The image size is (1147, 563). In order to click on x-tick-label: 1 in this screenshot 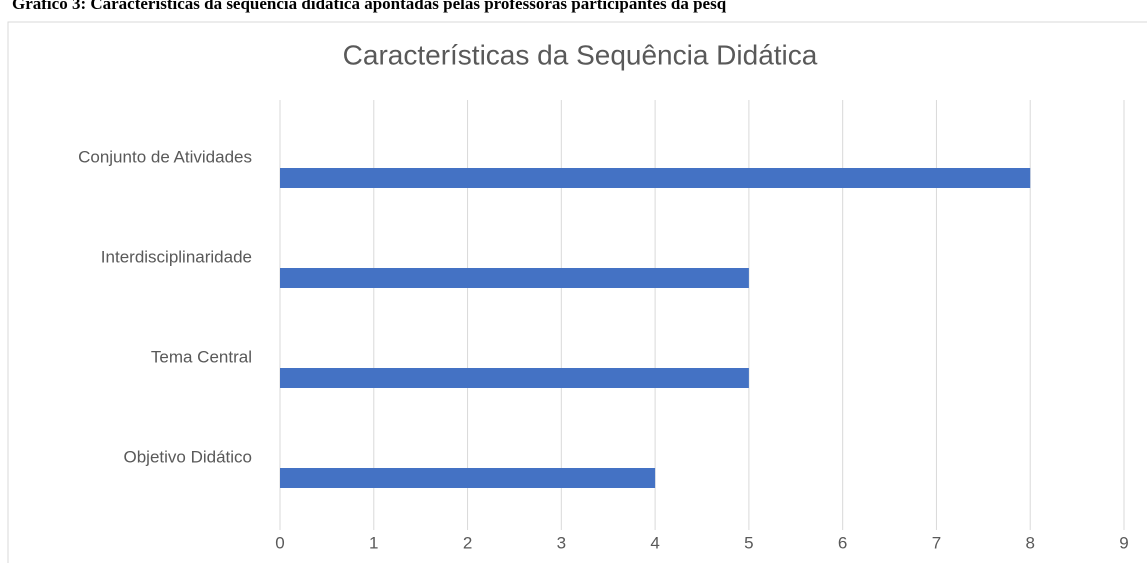, I will do `click(373, 542)`.